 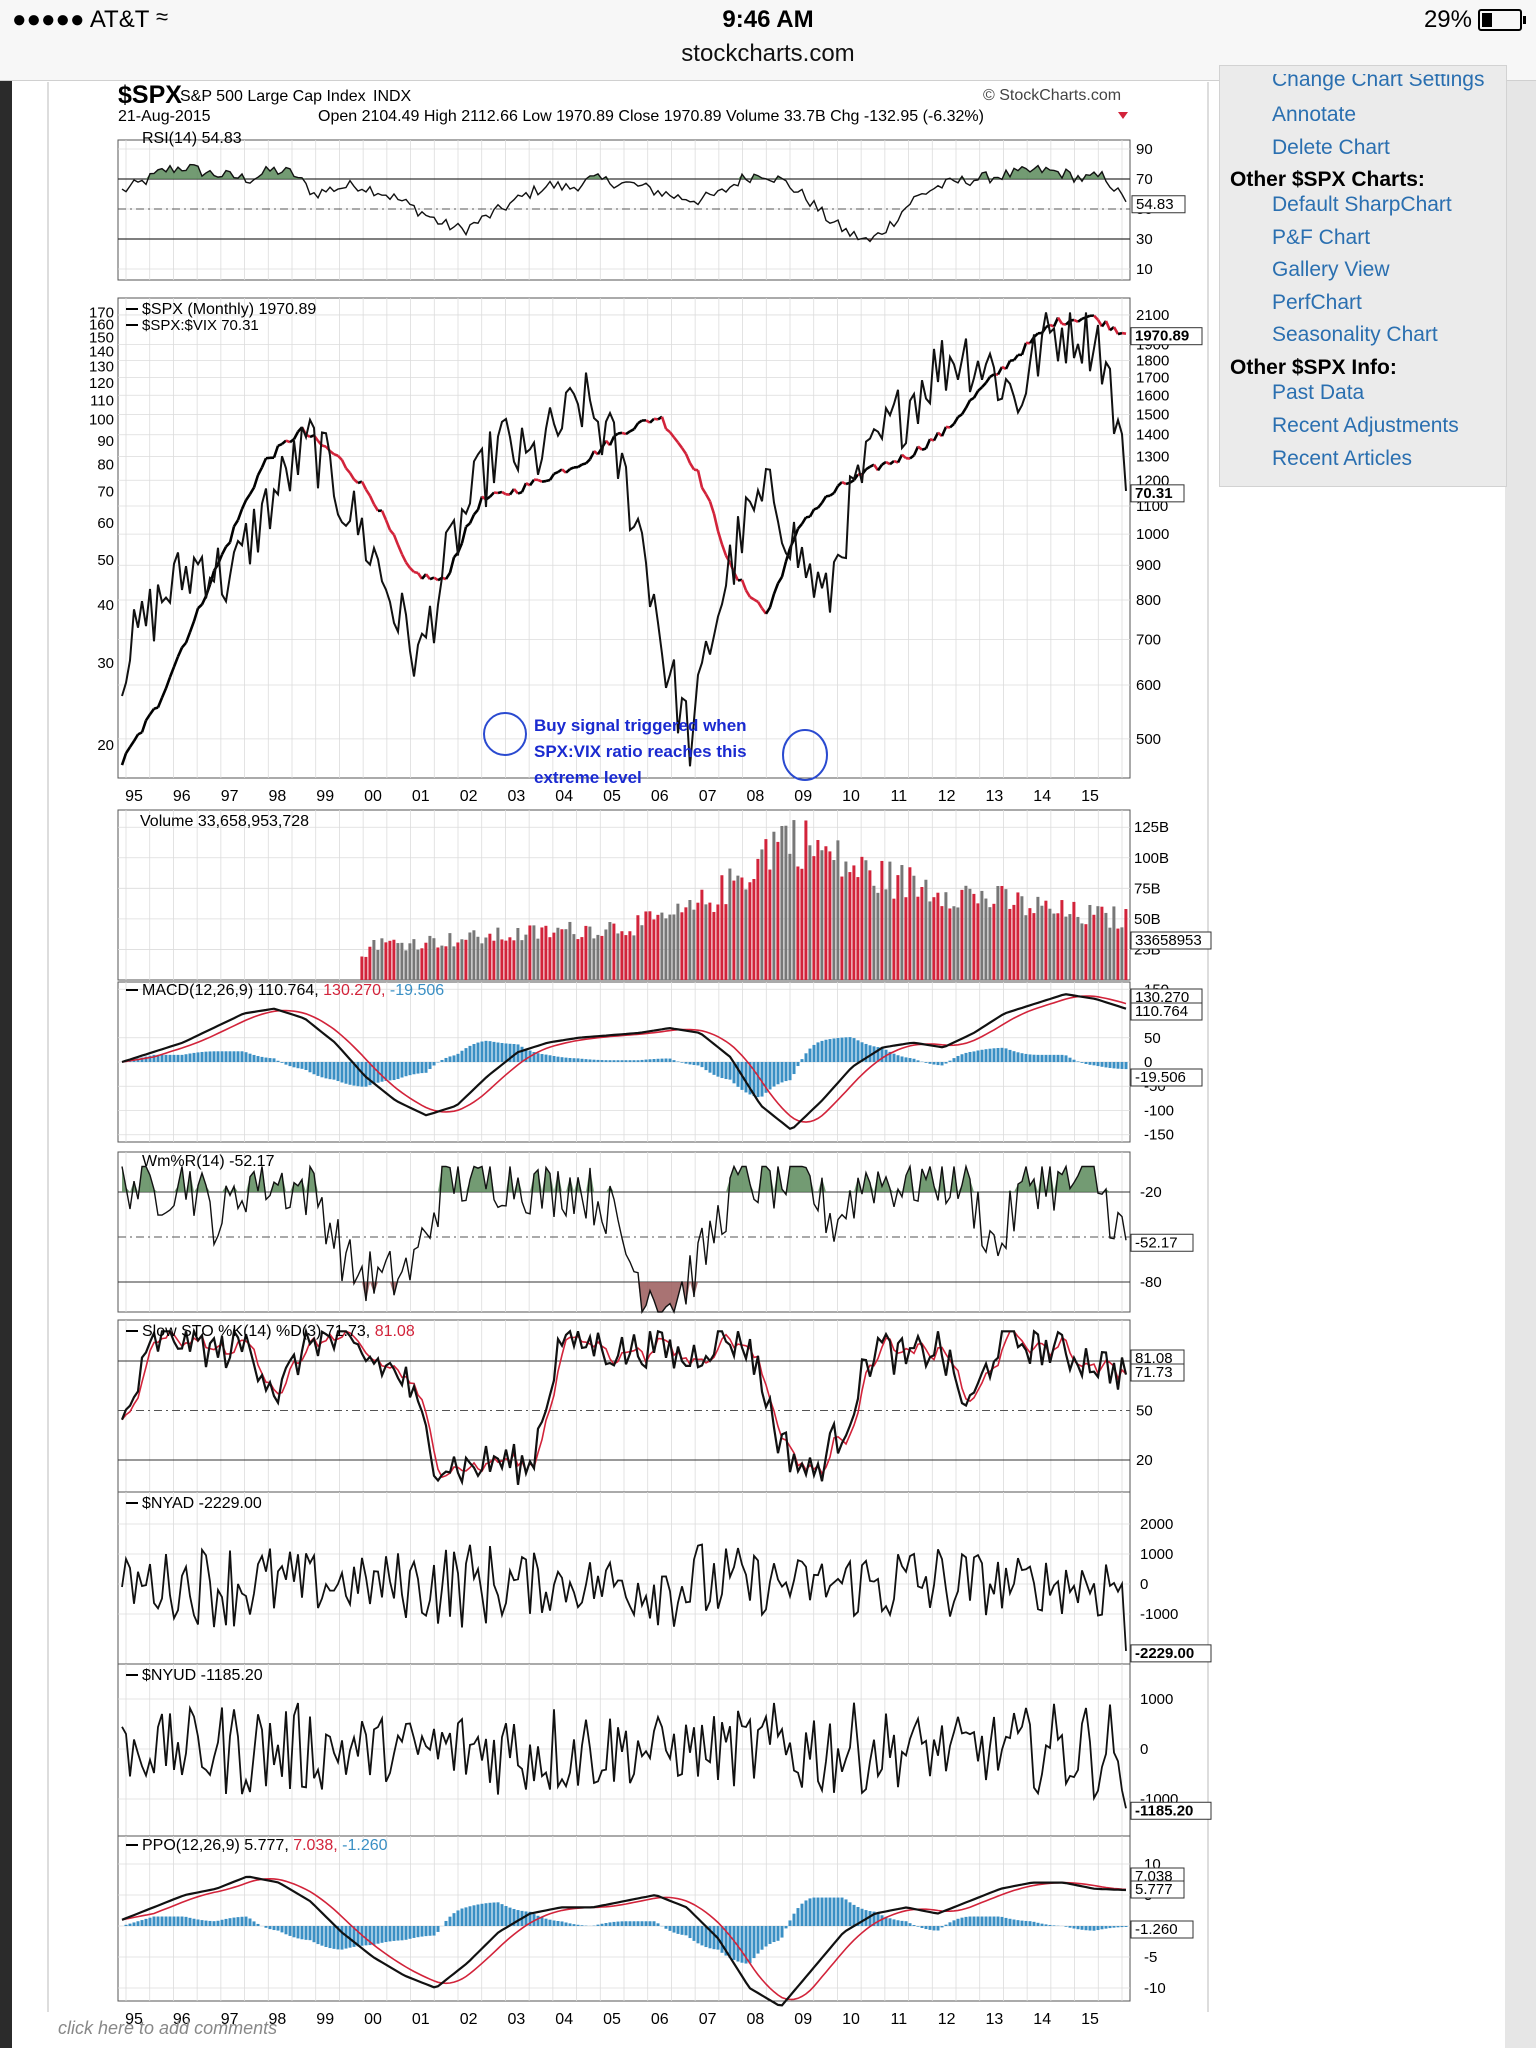 I want to click on delete-chart-link: Delete Chart, so click(x=1331, y=147).